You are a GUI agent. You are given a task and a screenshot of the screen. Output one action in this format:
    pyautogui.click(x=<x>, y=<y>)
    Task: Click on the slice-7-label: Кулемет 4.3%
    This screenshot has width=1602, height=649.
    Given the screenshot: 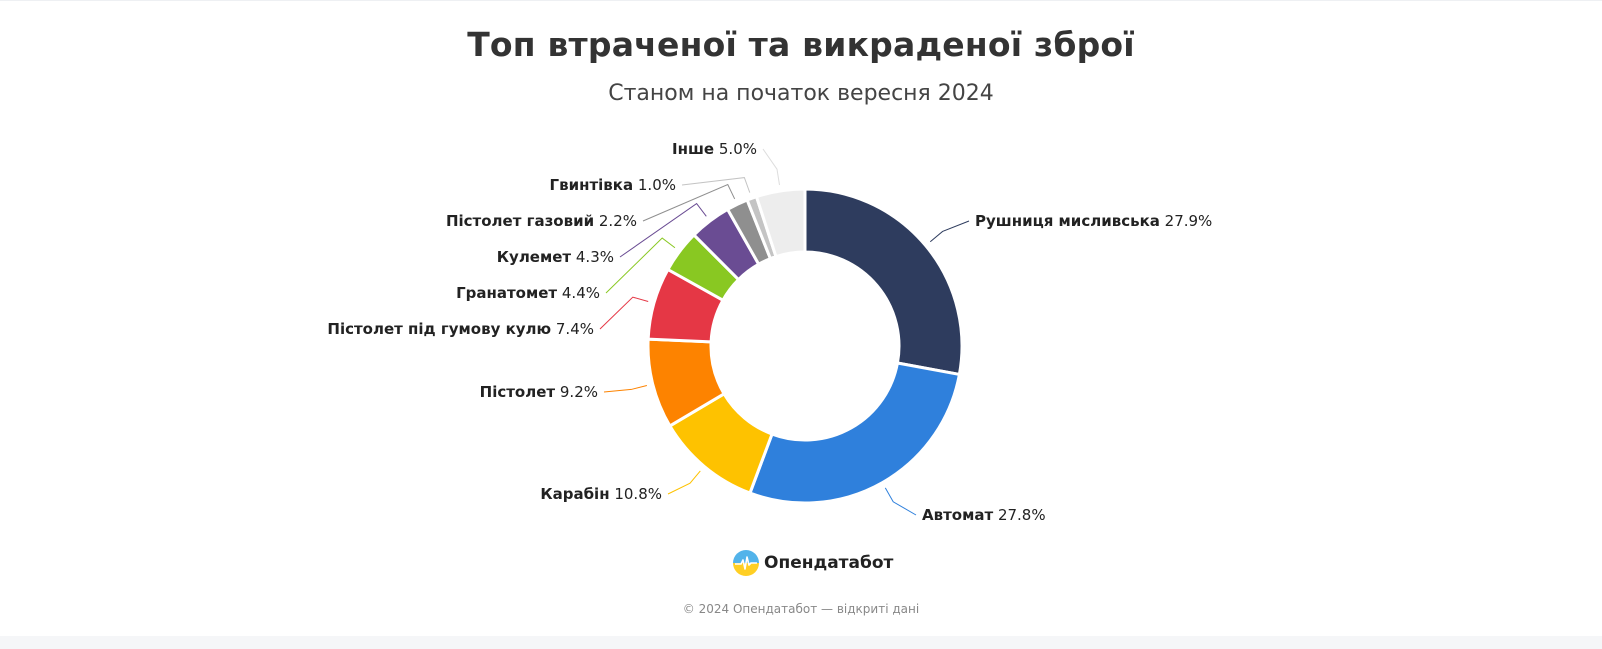 What is the action you would take?
    pyautogui.click(x=555, y=257)
    